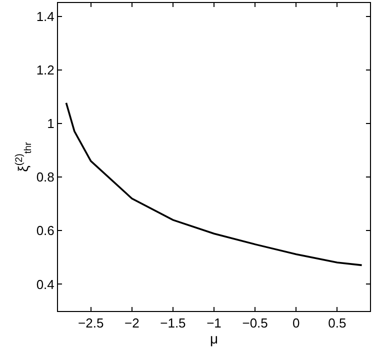  Describe the element at coordinates (214, 338) in the screenshot. I see `x-axis-title: μ` at that location.